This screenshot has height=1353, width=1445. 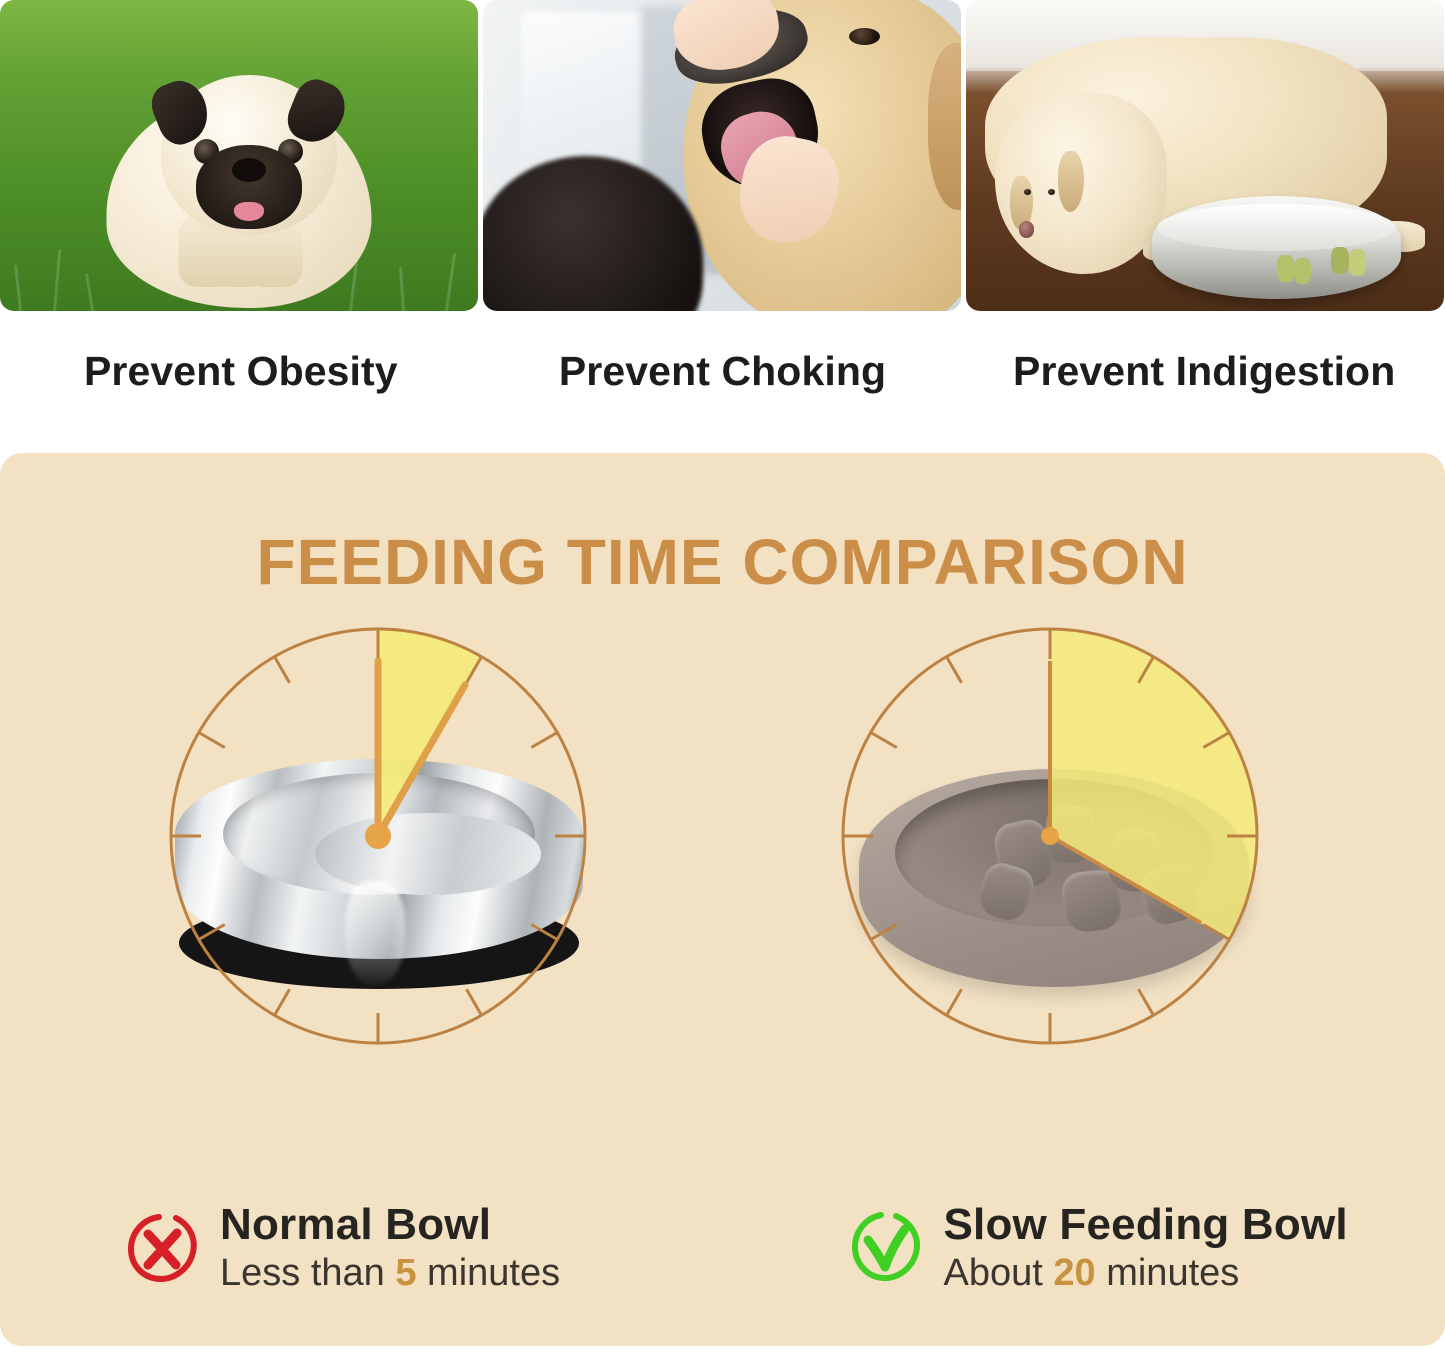 What do you see at coordinates (248, 154) in the screenshot?
I see `pug-head` at bounding box center [248, 154].